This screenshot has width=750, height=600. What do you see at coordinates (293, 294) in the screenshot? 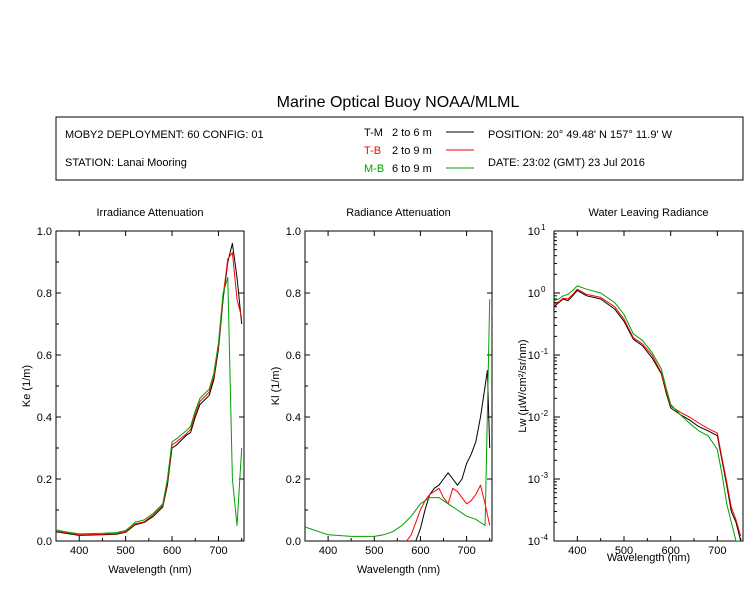
I see `kl-y-tick-label: 0.8` at bounding box center [293, 294].